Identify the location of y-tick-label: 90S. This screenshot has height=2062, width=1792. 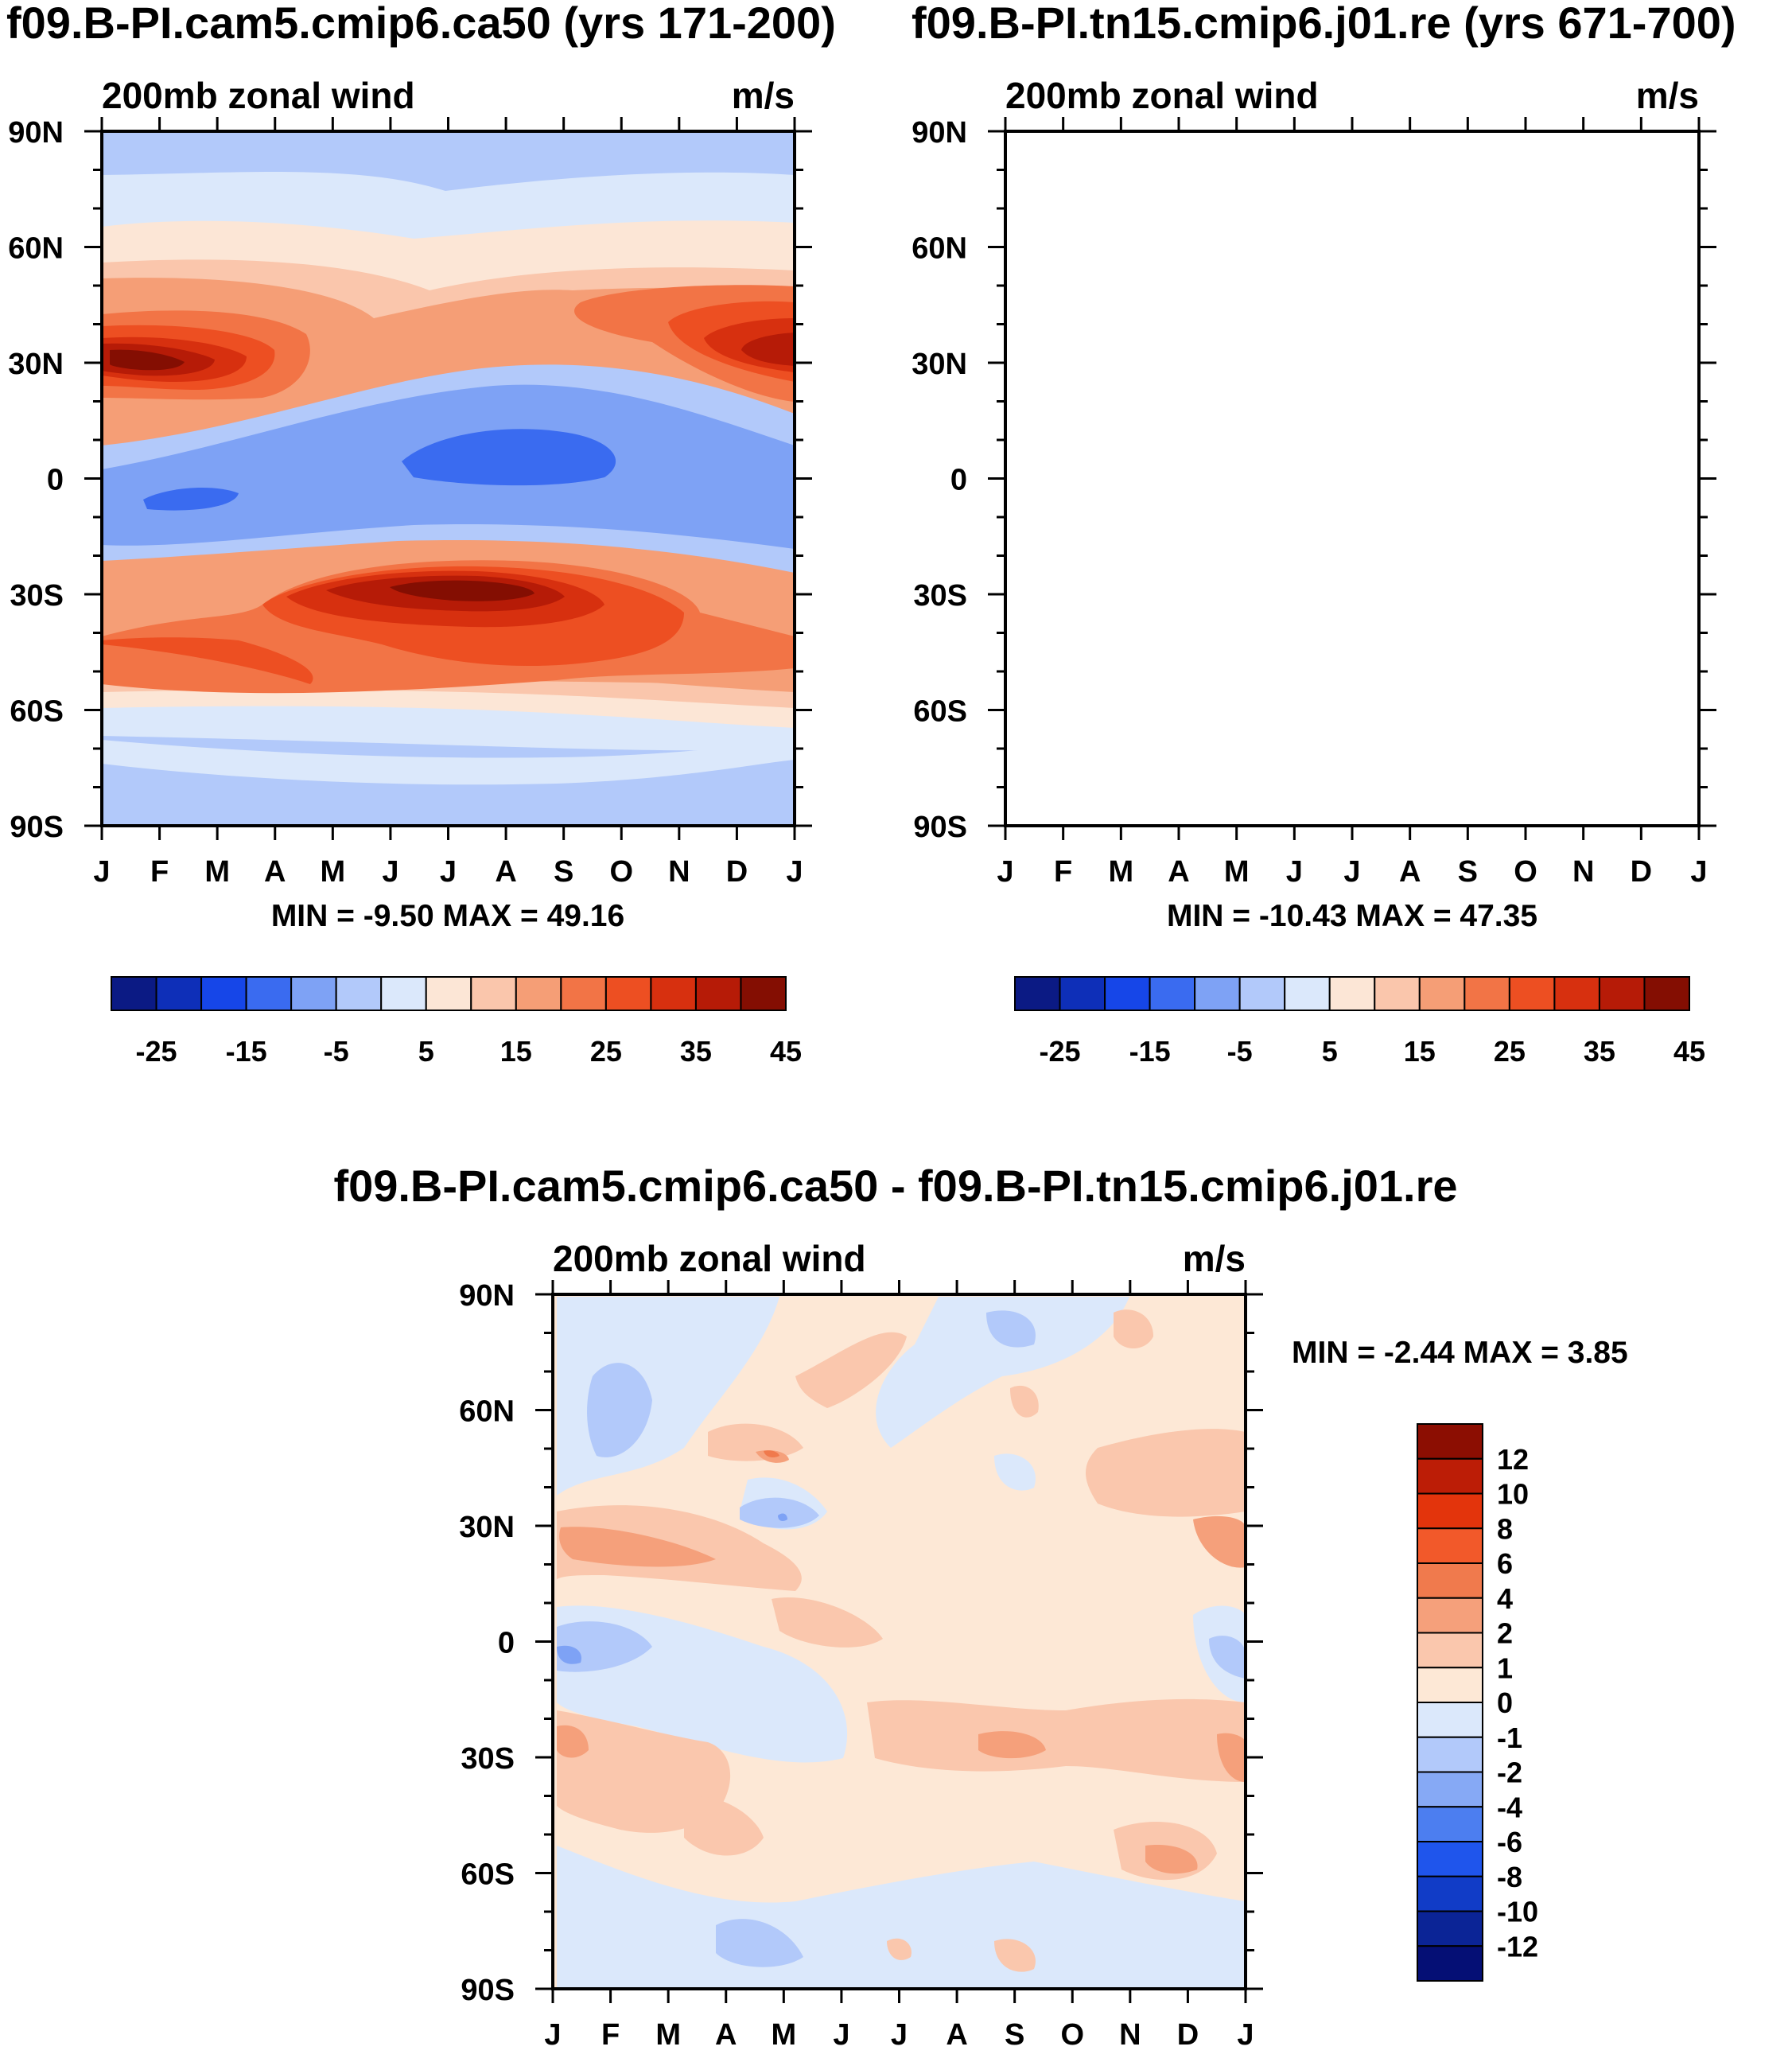
(488, 1991).